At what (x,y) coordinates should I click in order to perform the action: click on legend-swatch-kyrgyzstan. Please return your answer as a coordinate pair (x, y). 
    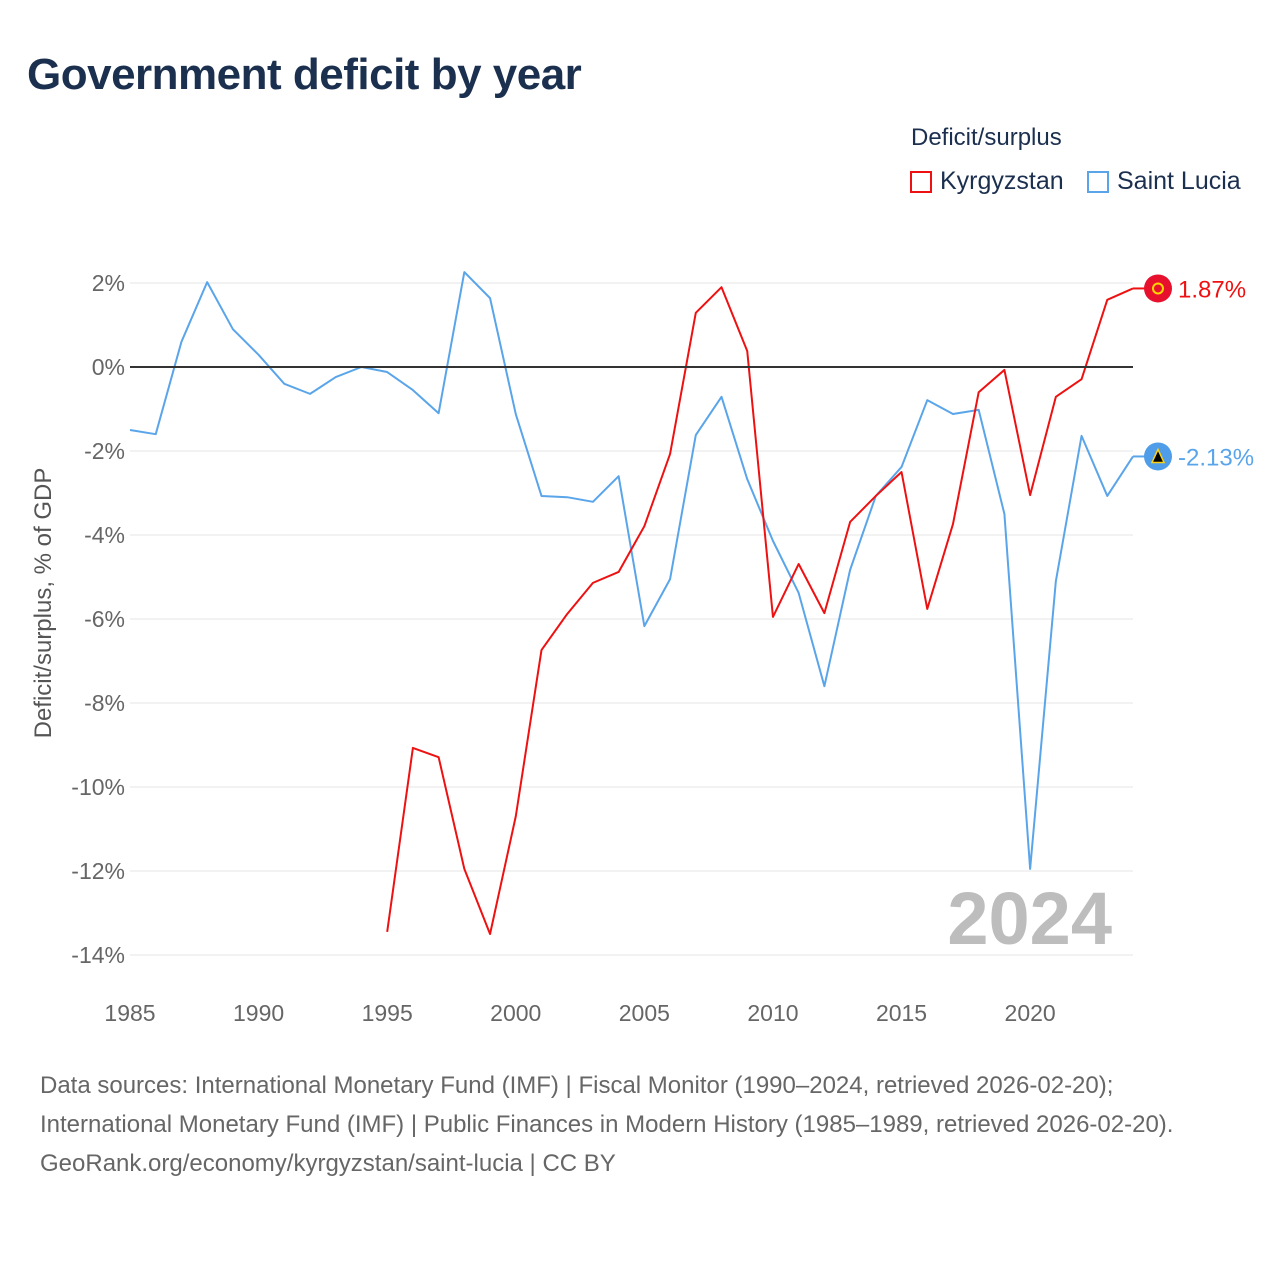
    Looking at the image, I should click on (921, 181).